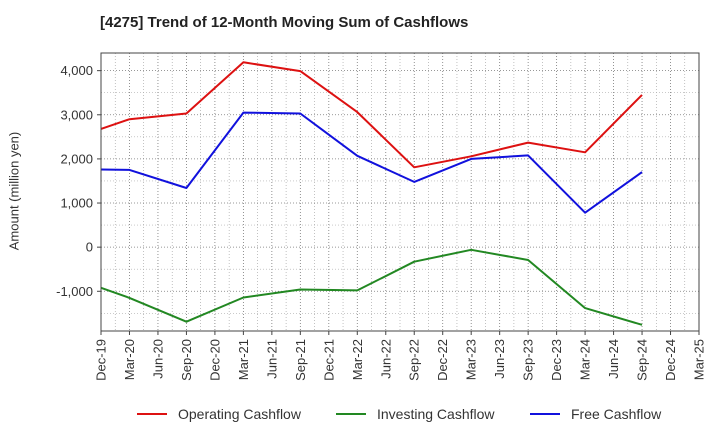  What do you see at coordinates (670, 360) in the screenshot?
I see `x-tick-label: Dec-24` at bounding box center [670, 360].